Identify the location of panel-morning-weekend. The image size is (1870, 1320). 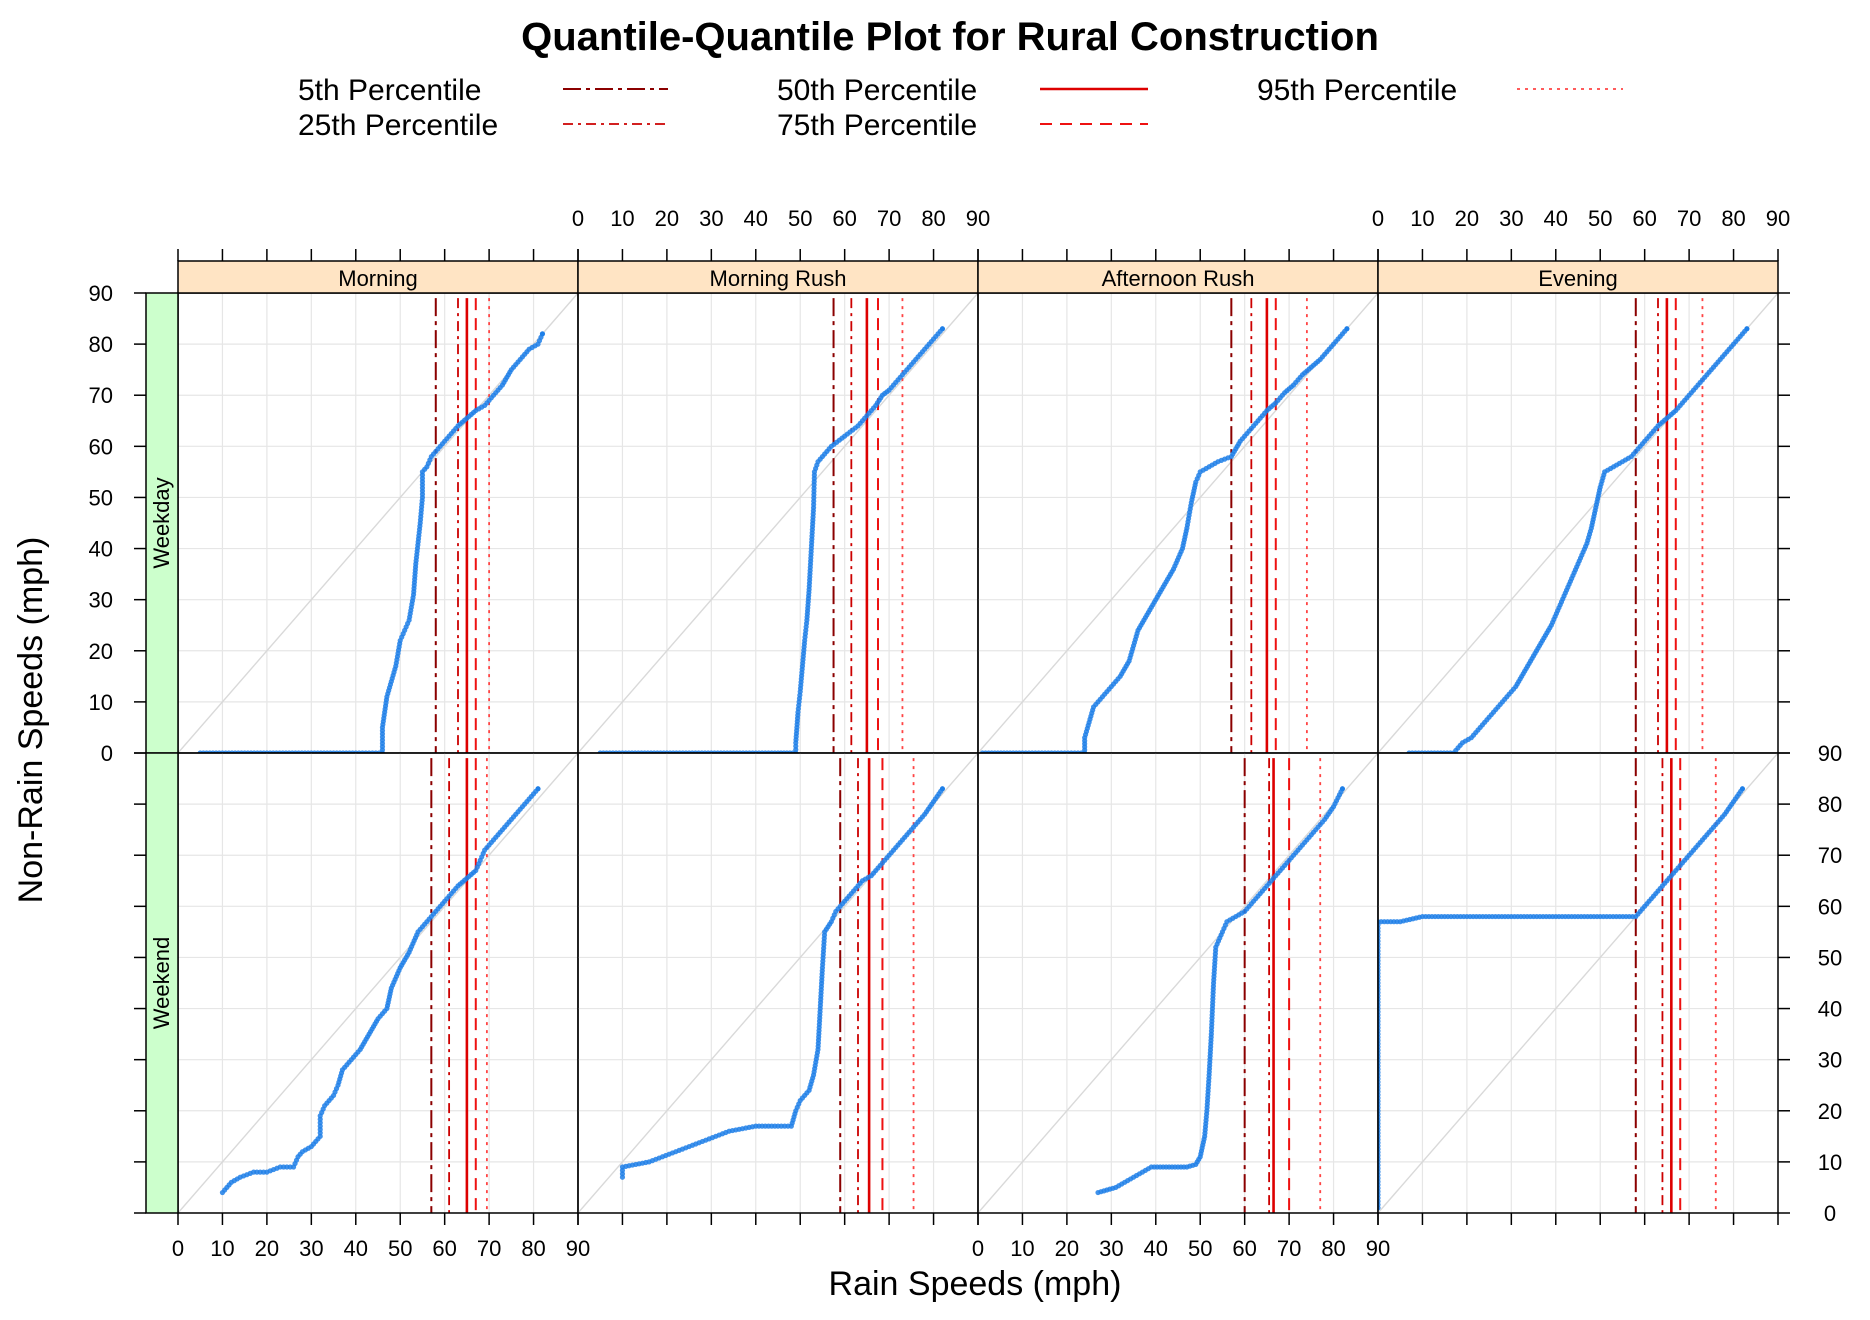
(378, 983).